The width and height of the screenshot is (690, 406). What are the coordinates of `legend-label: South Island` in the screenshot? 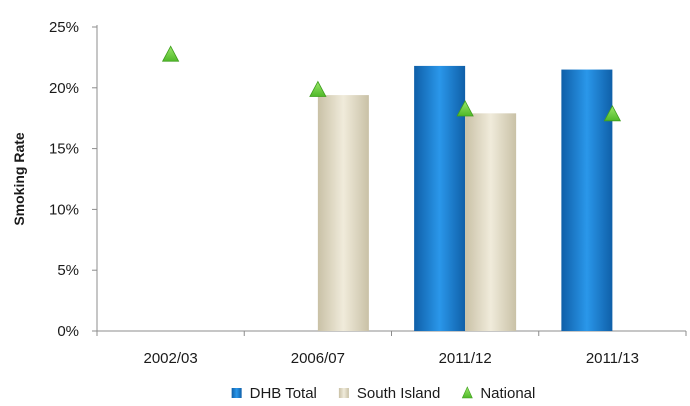 It's located at (398, 393).